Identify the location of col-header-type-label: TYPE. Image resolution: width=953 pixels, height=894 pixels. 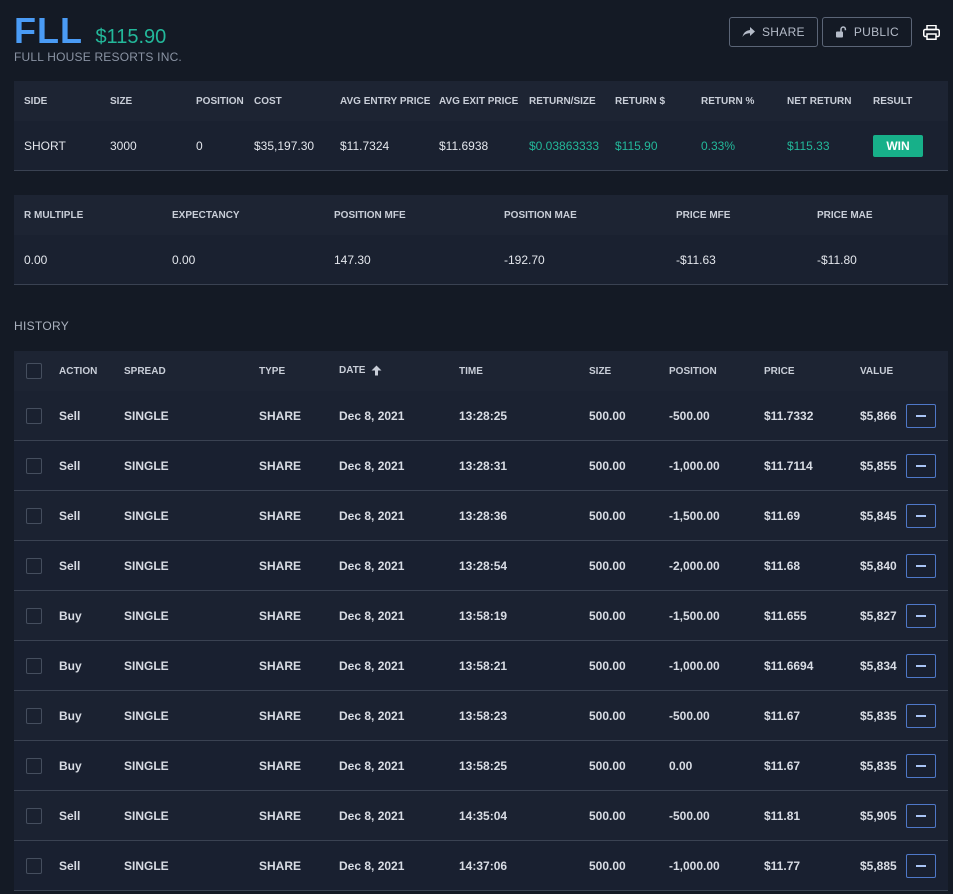
(272, 371).